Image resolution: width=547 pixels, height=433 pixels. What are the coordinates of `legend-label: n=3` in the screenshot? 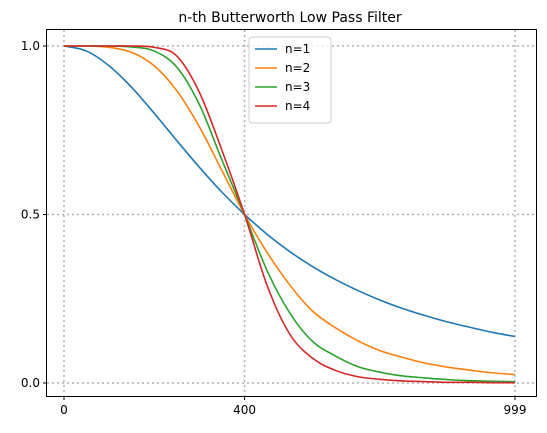 It's located at (297, 87).